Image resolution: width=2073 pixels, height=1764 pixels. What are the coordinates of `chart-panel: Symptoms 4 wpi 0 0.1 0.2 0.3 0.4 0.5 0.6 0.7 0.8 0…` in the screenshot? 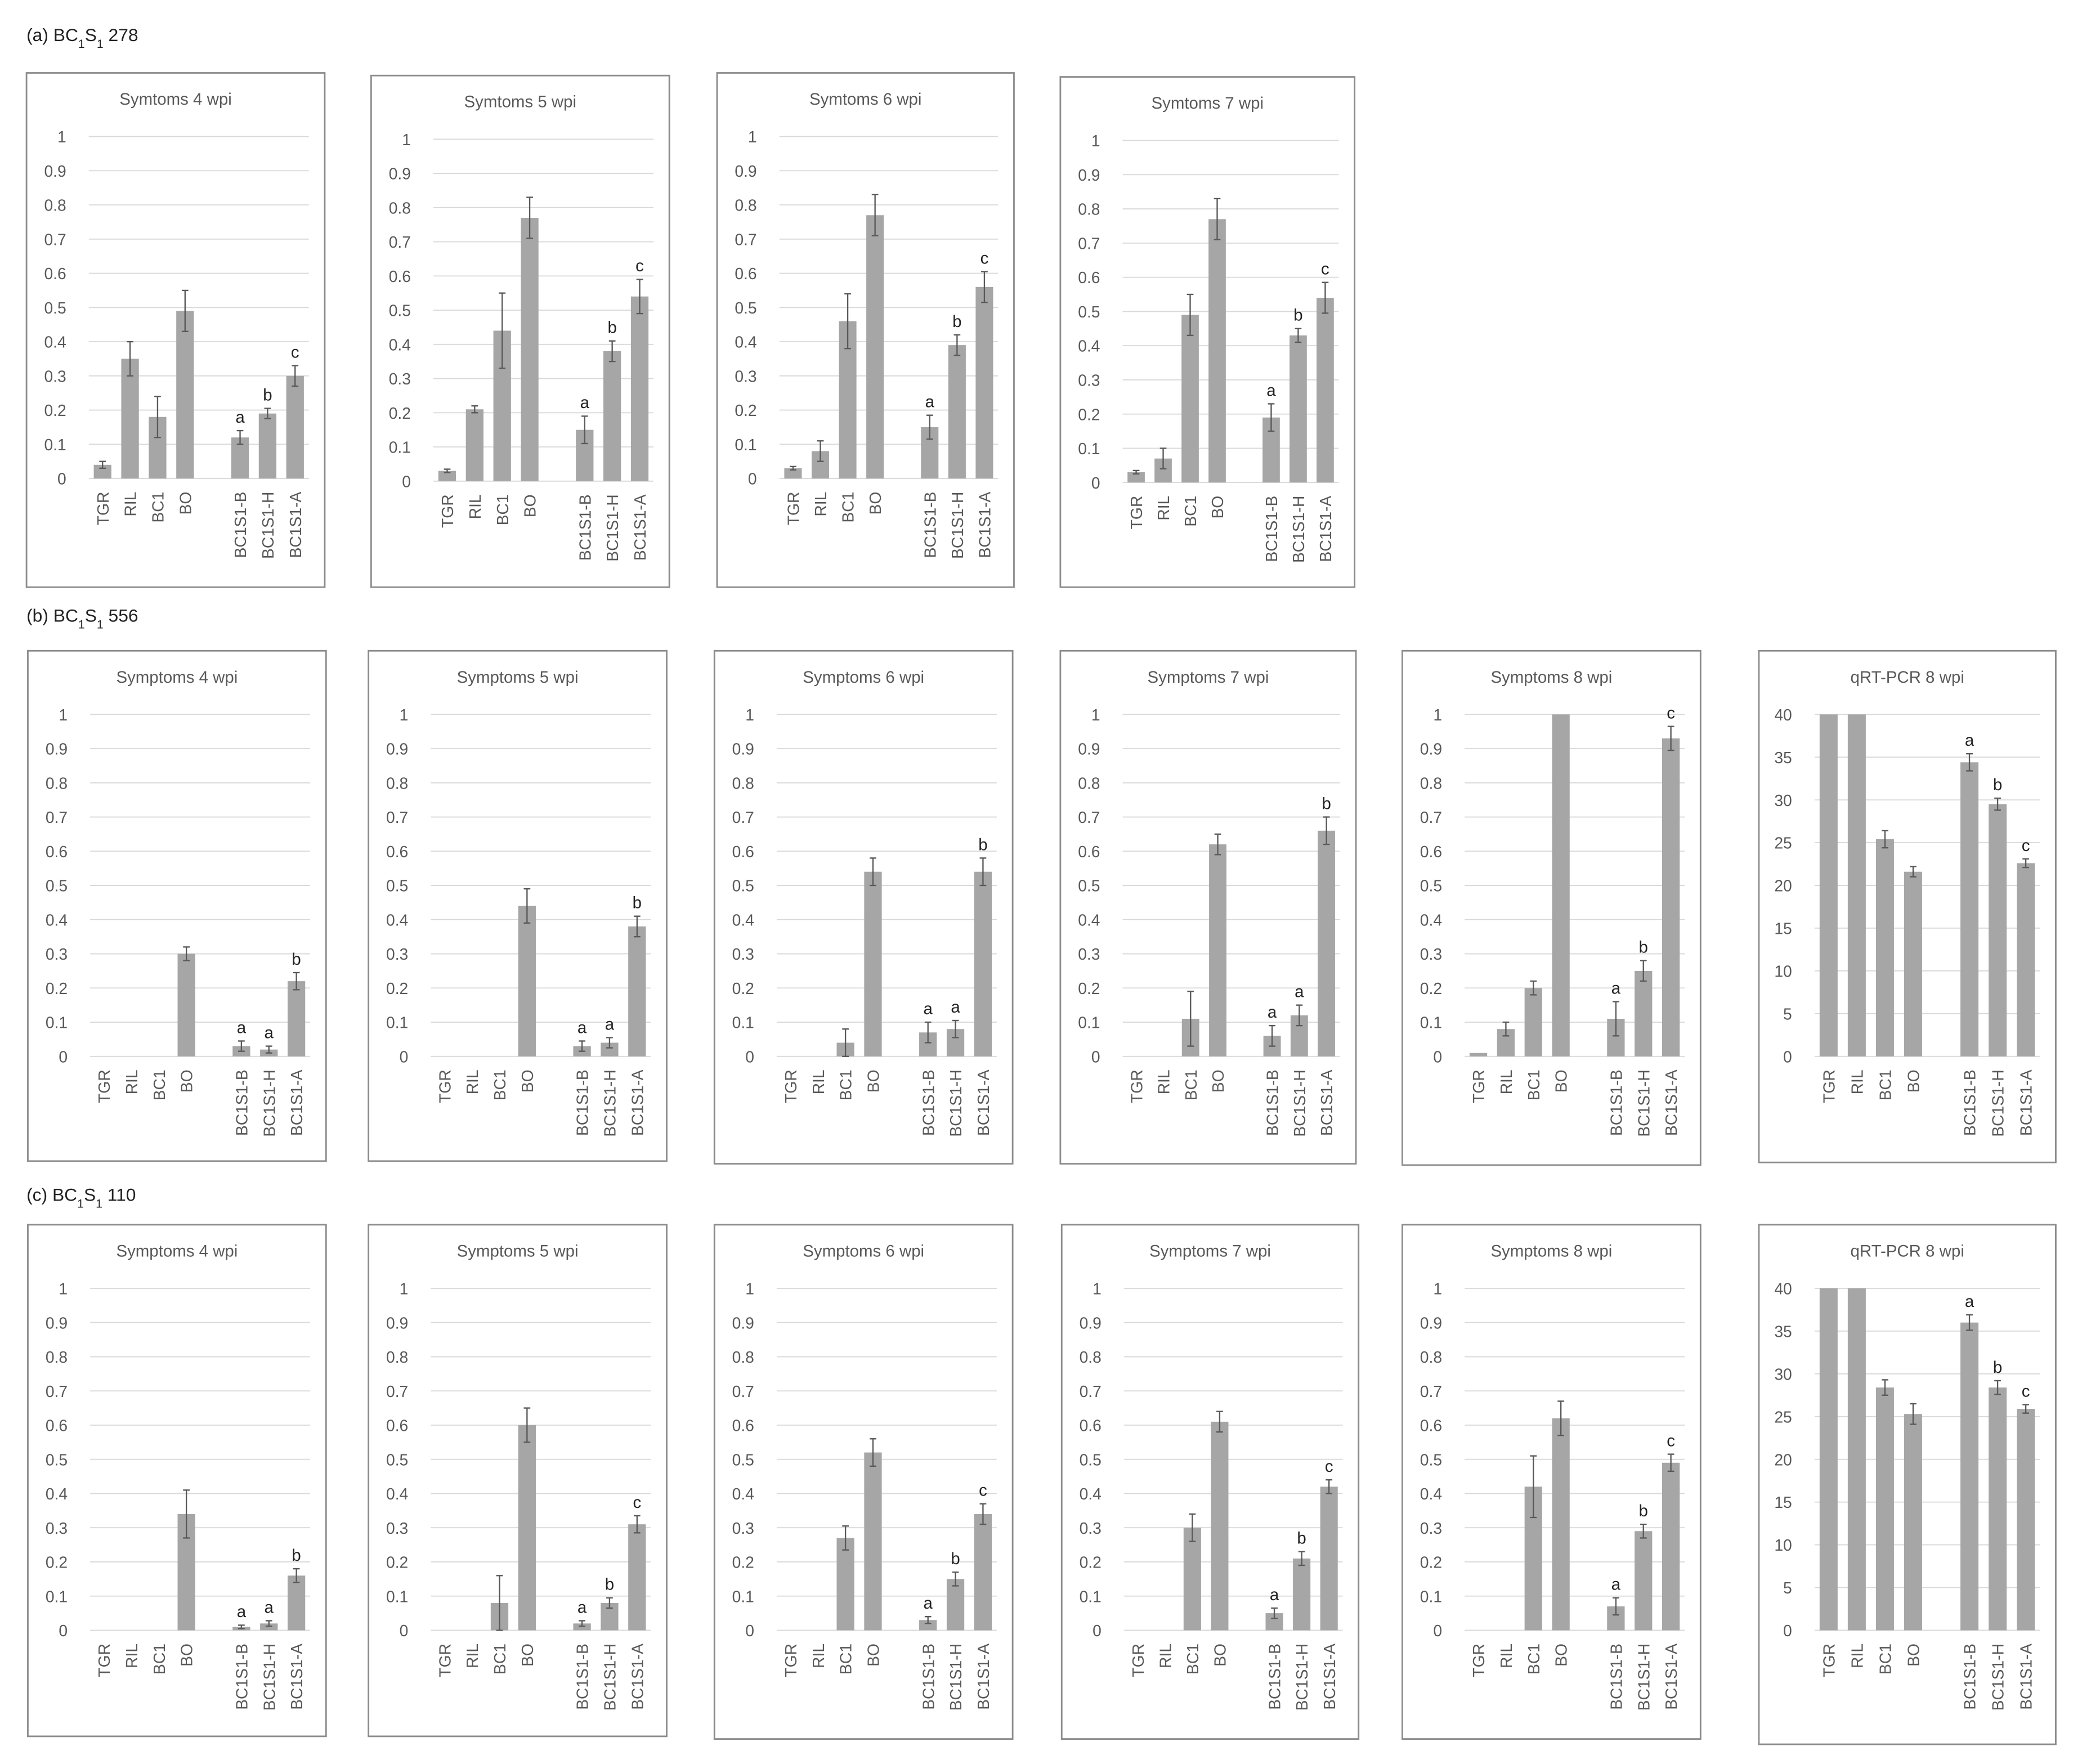 It's located at (177, 1481).